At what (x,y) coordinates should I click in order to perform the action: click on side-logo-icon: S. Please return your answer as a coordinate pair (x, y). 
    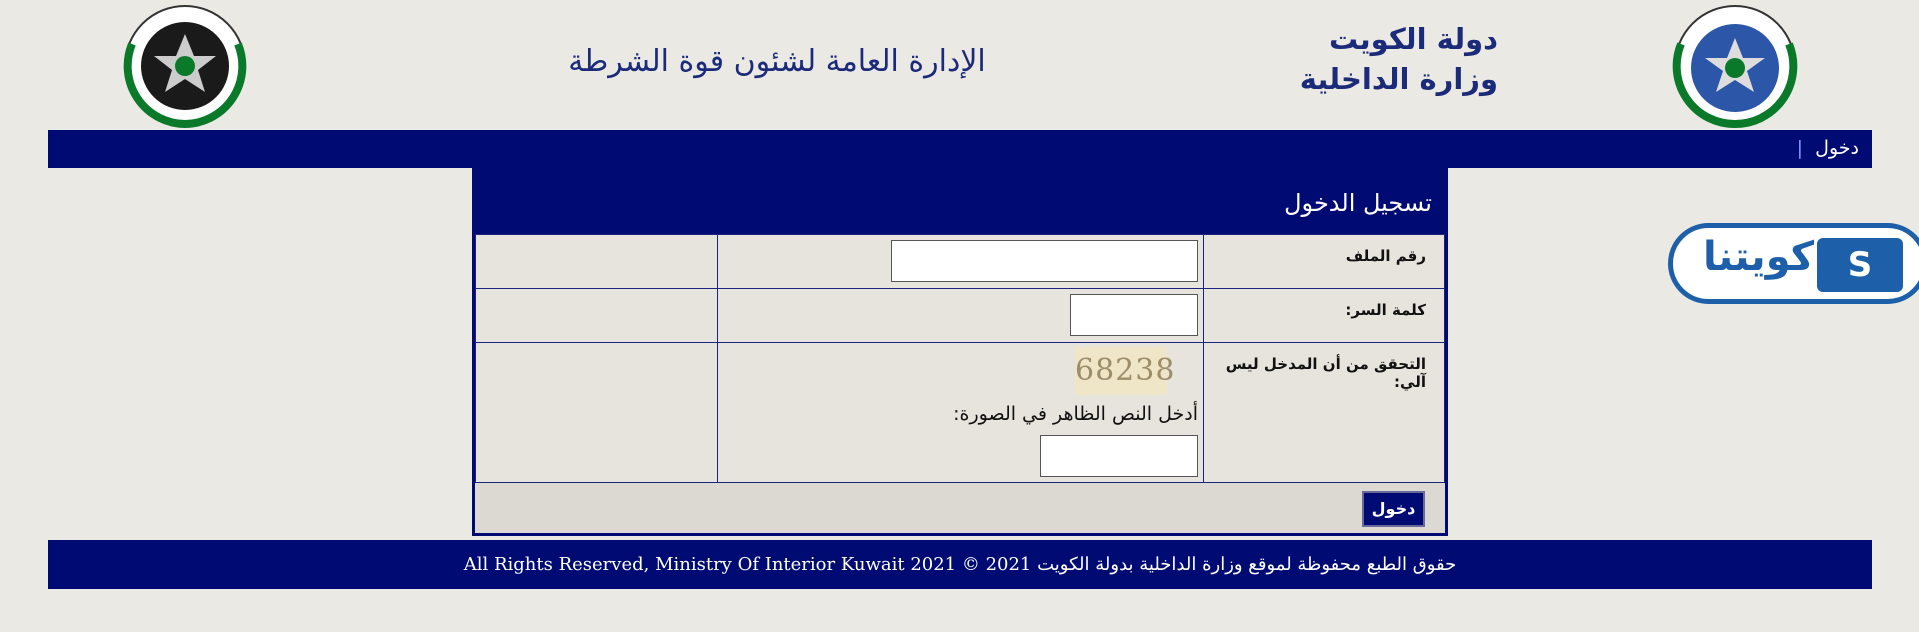
    Looking at the image, I should click on (1860, 265).